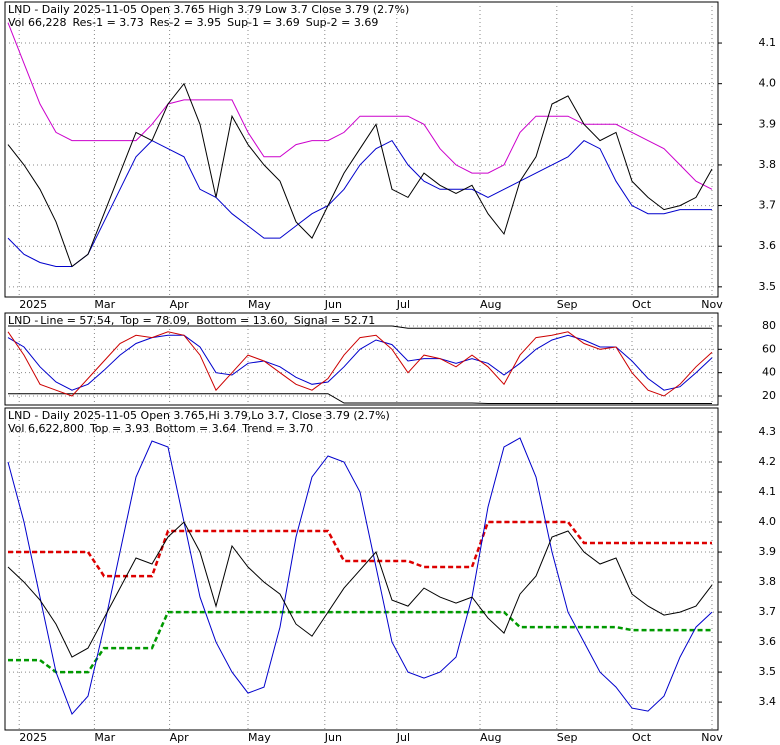 The width and height of the screenshot is (780, 745). Describe the element at coordinates (263, 22) in the screenshot. I see `legend-text: Sup-1 = 3.69` at that location.